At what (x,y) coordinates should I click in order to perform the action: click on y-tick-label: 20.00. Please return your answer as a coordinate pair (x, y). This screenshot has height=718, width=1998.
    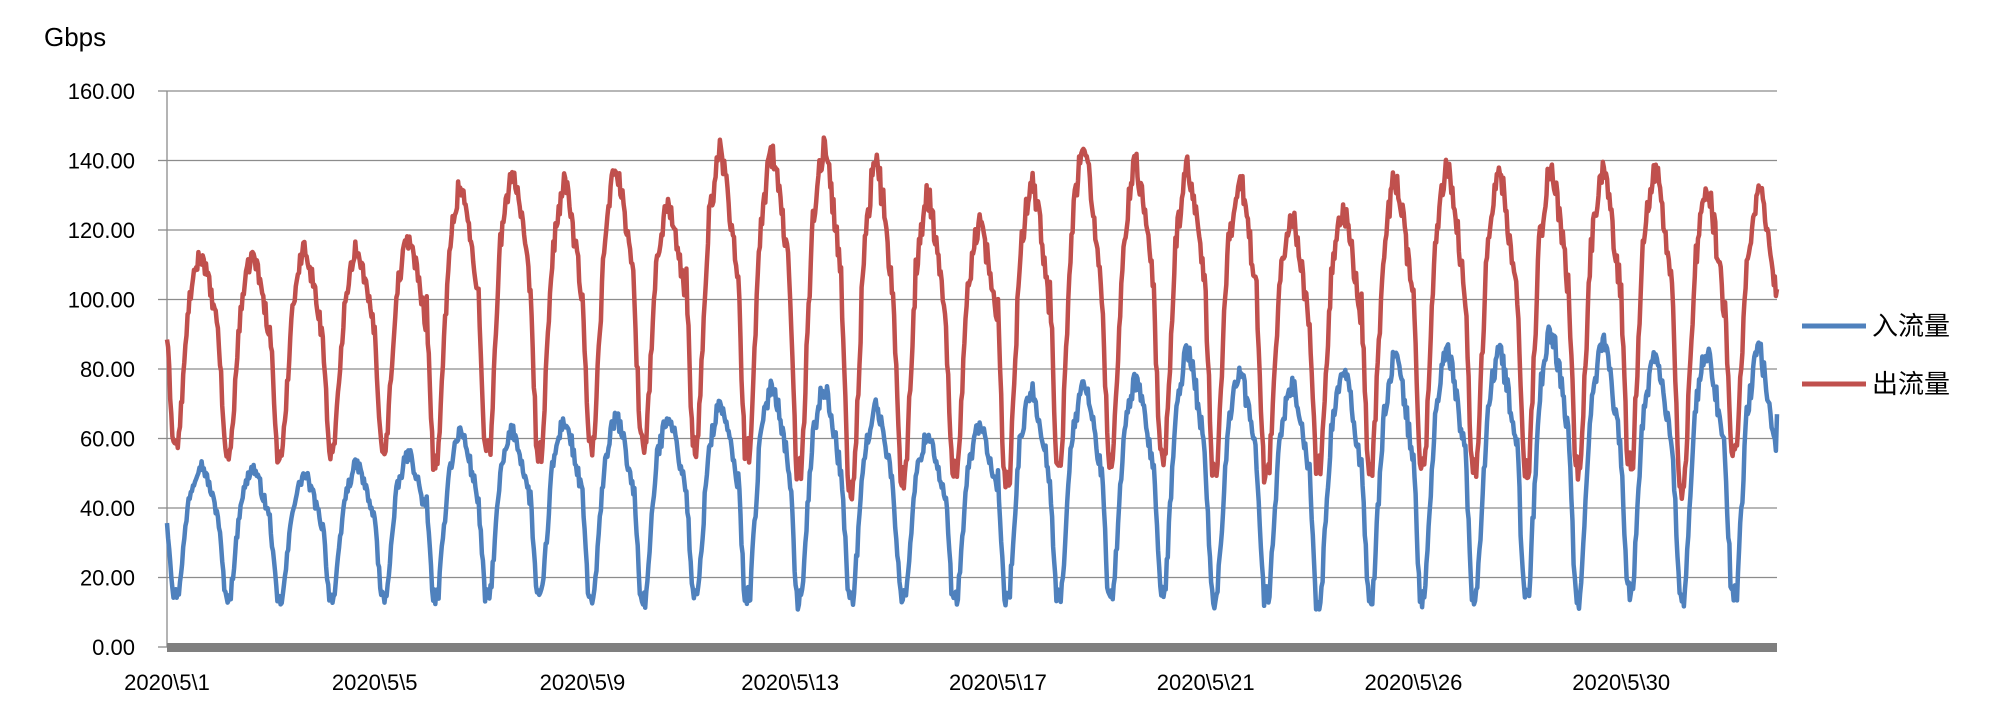
    Looking at the image, I should click on (107, 578).